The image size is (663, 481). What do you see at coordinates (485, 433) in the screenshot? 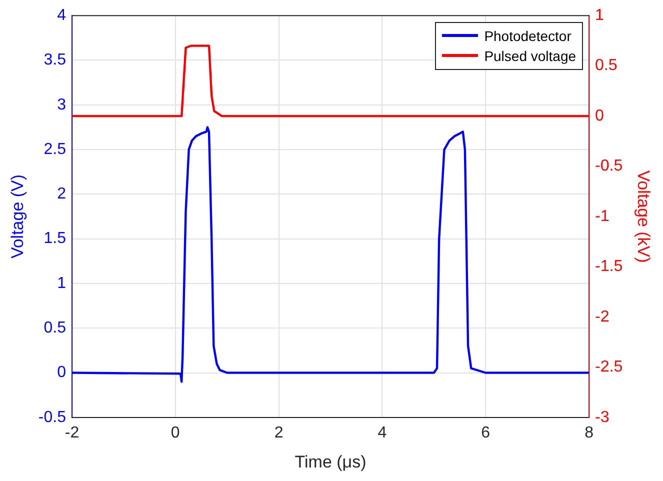
I see `x-tick-label: 6` at bounding box center [485, 433].